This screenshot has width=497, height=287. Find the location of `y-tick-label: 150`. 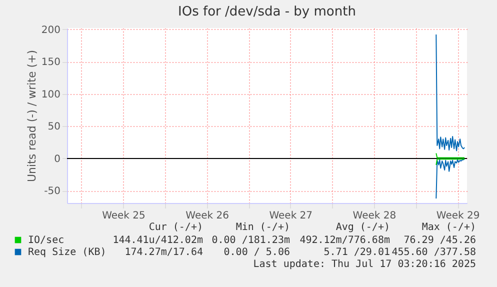

y-tick-label: 150 is located at coordinates (50, 62).